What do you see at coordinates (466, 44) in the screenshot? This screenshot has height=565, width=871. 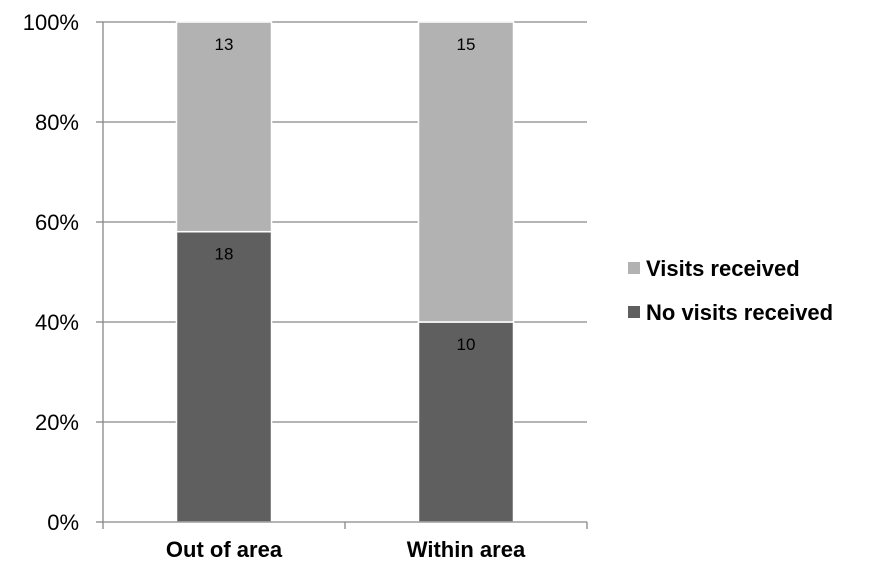 I see `data-label: 15` at bounding box center [466, 44].